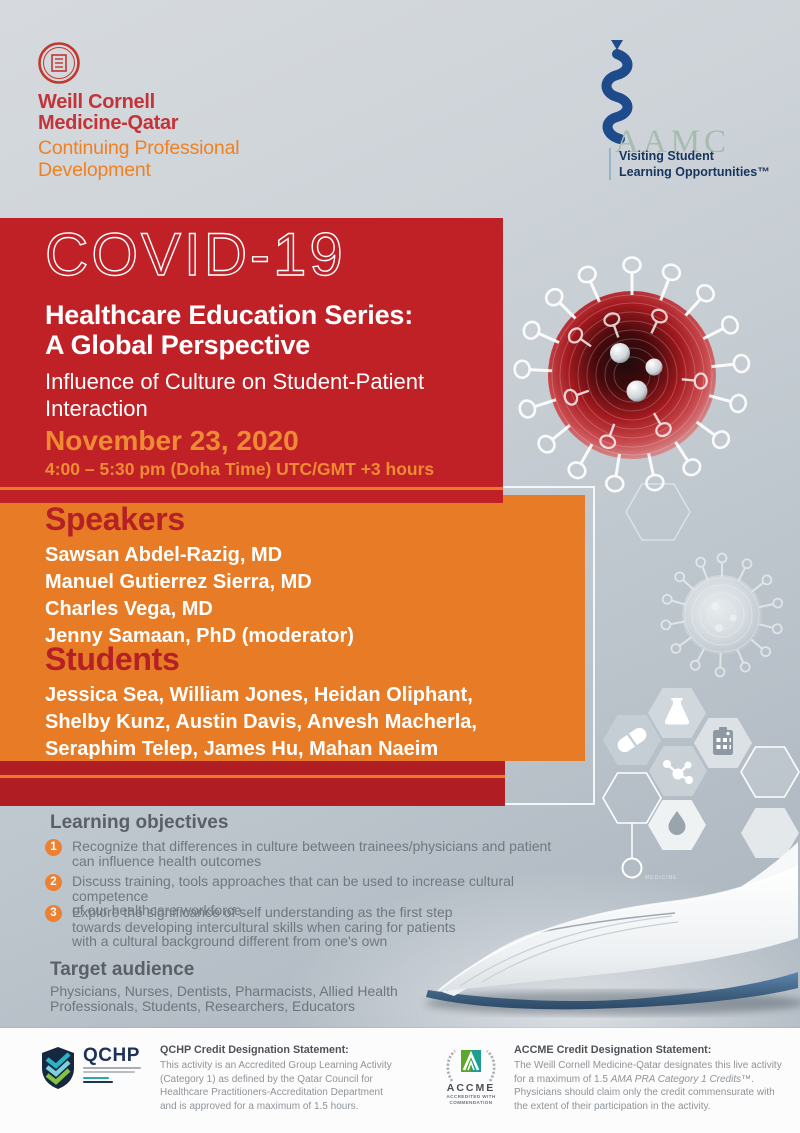 Image resolution: width=800 pixels, height=1133 pixels. Describe the element at coordinates (677, 825) in the screenshot. I see `hexagon-droplet` at that location.